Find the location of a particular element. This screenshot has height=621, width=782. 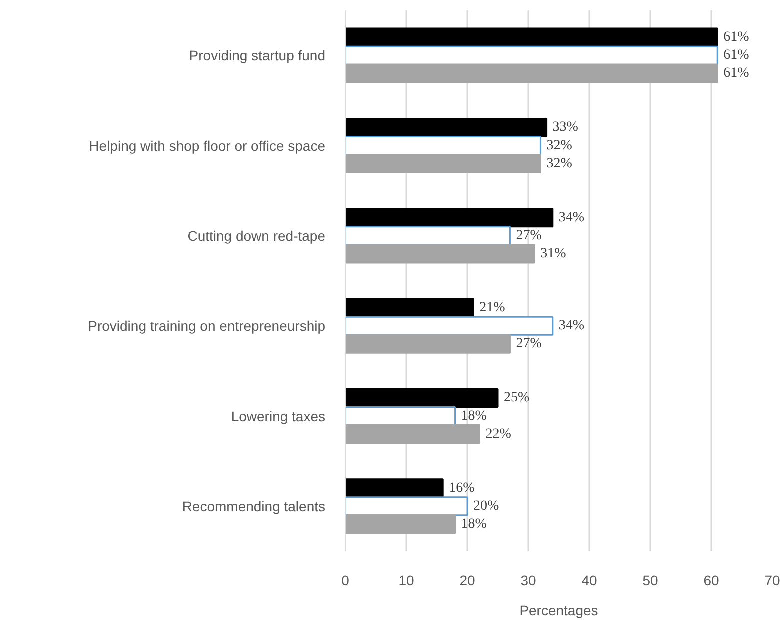

data-label: 31% is located at coordinates (553, 254).